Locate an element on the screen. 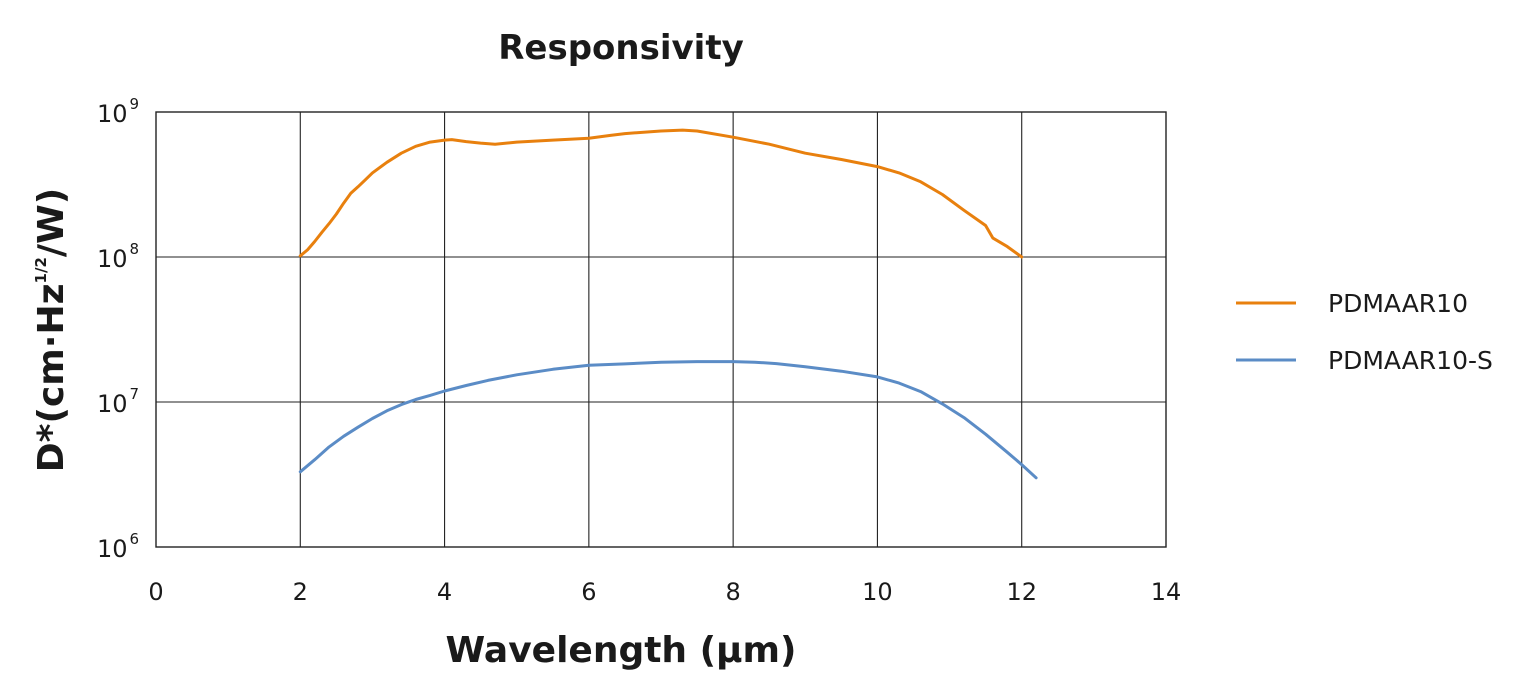 The width and height of the screenshot is (1525, 685). y-axis-label-superscript: 1/2 is located at coordinates (41, 270).